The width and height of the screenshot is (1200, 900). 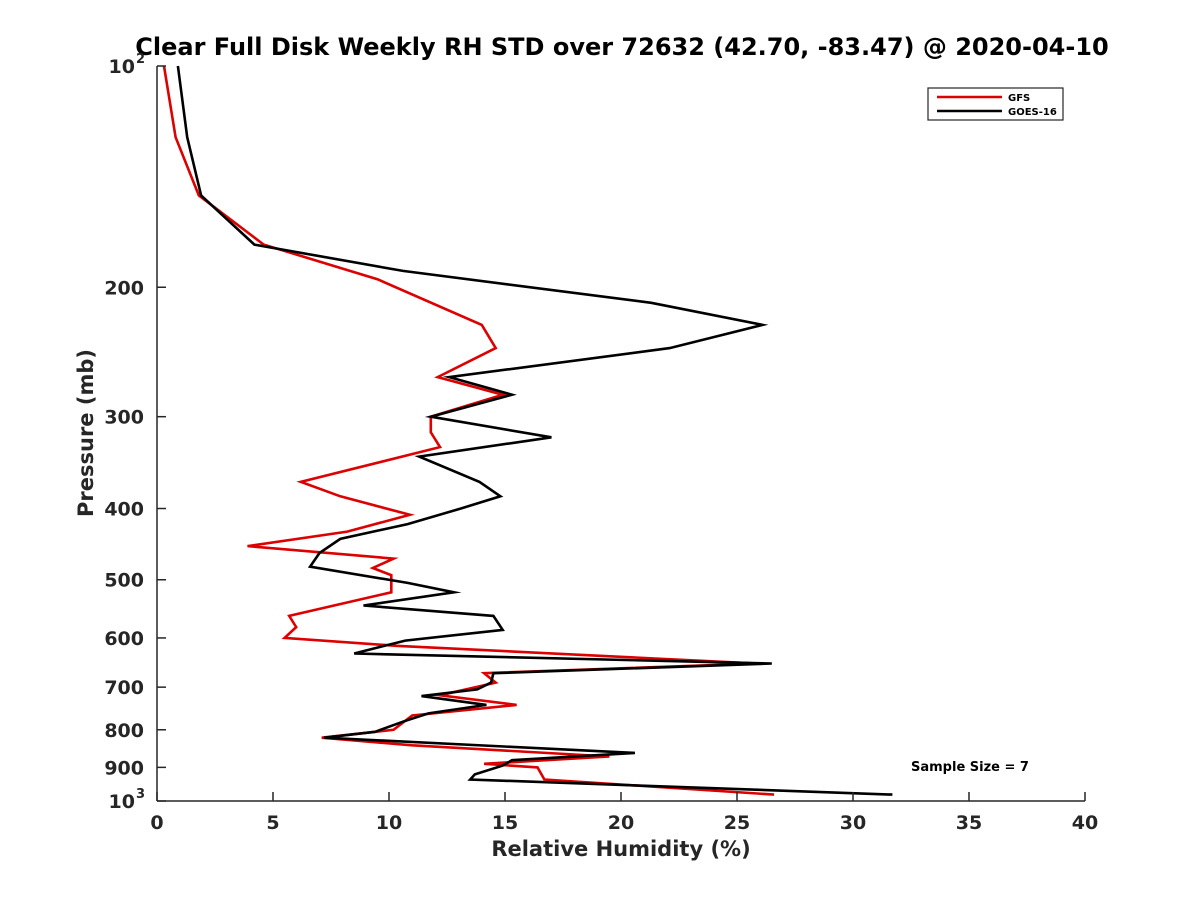 What do you see at coordinates (124, 688) in the screenshot?
I see `y-tick-label: 700` at bounding box center [124, 688].